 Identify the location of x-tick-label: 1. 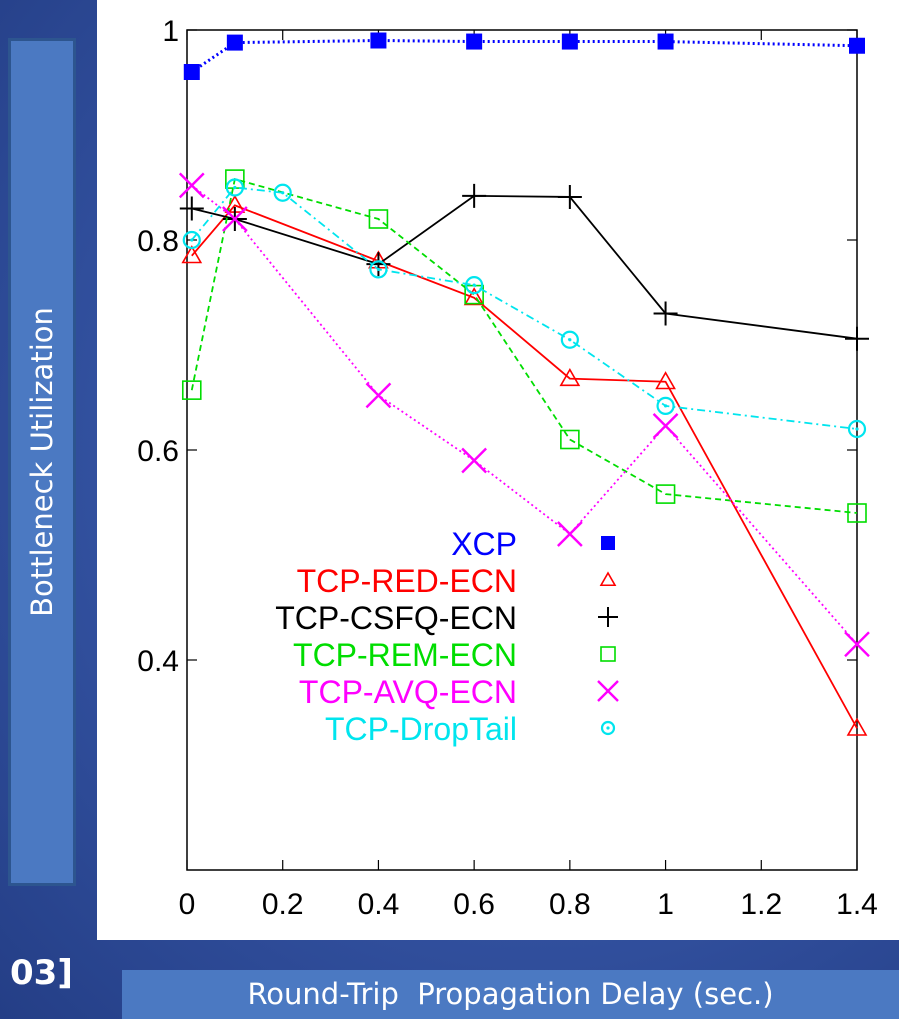
(665, 904).